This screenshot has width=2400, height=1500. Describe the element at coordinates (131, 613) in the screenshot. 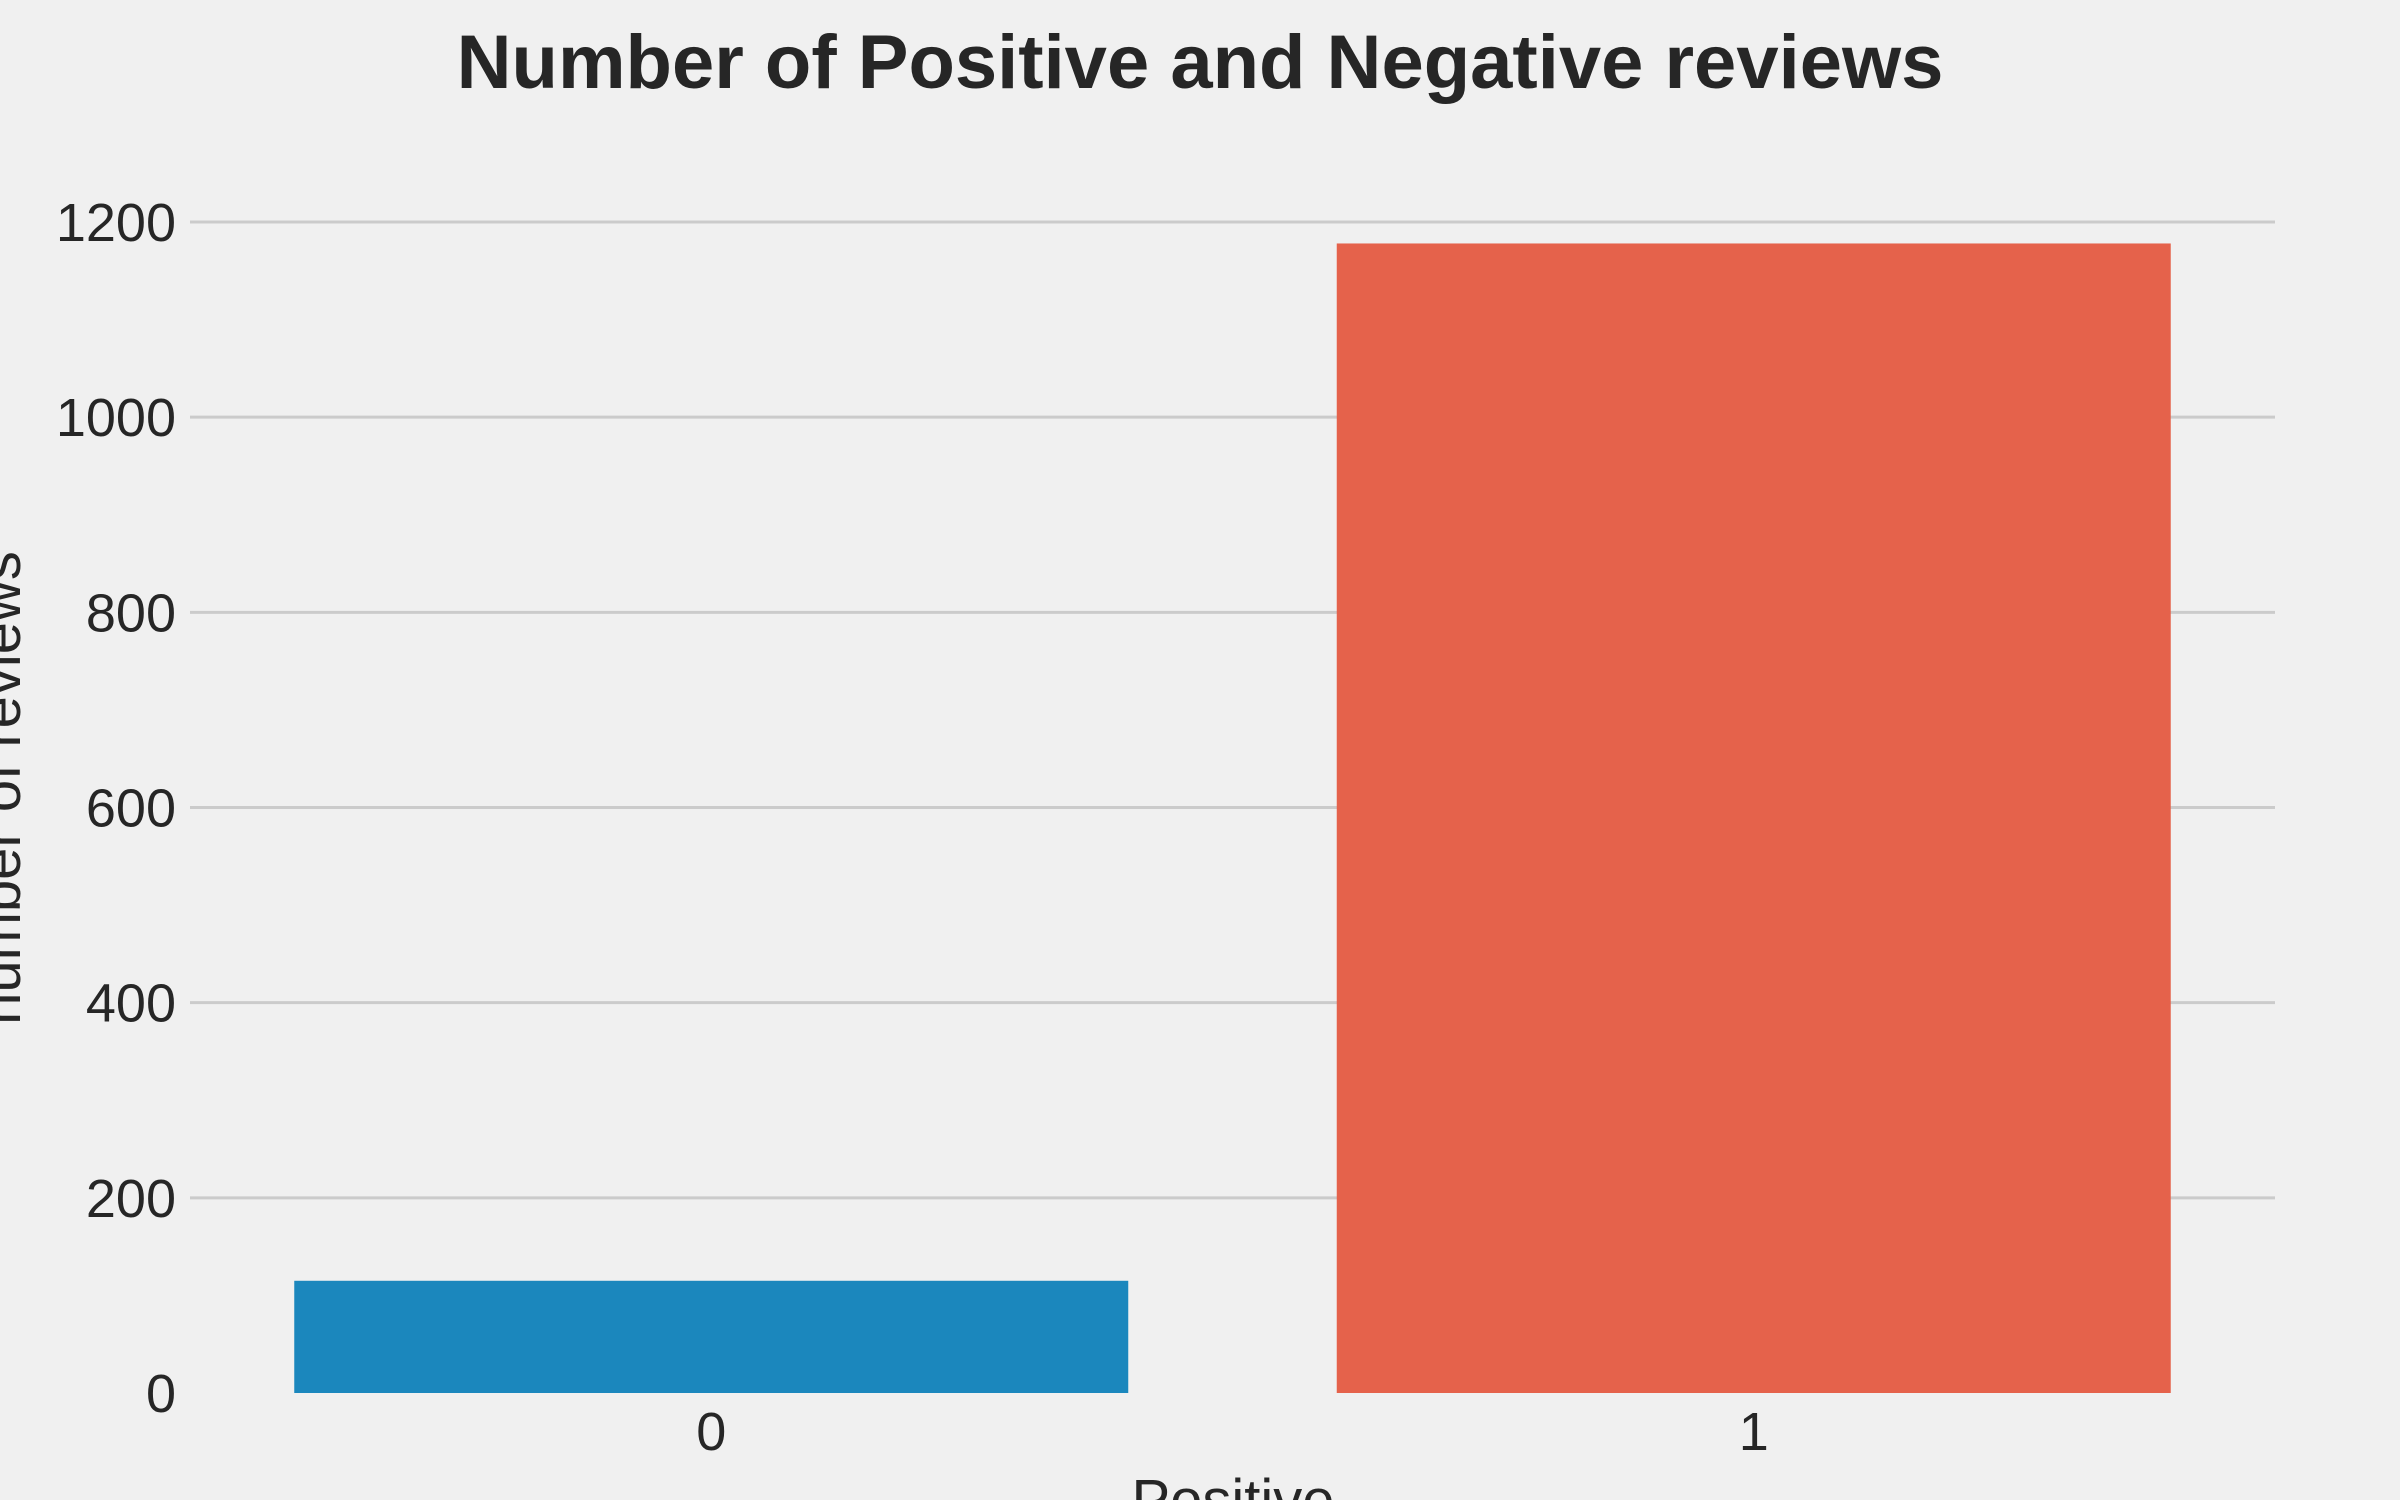

I see `y-tick-label: 800` at that location.